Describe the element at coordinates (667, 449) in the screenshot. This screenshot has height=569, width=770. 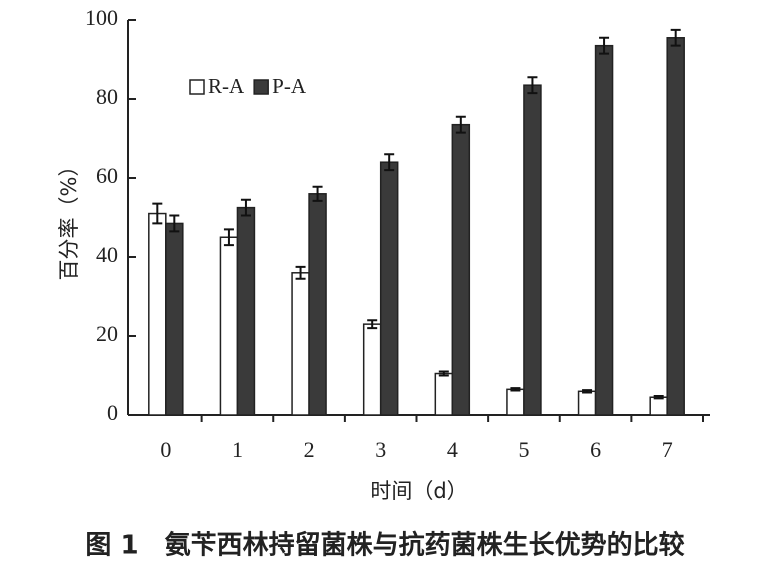
I see `x-tick-label: 7` at that location.